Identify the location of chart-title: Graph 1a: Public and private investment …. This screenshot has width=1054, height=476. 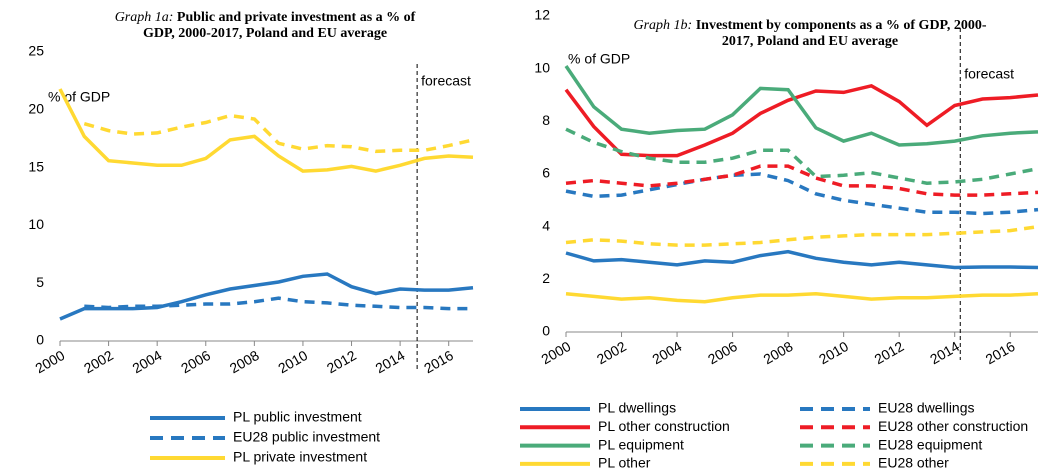
(265, 26).